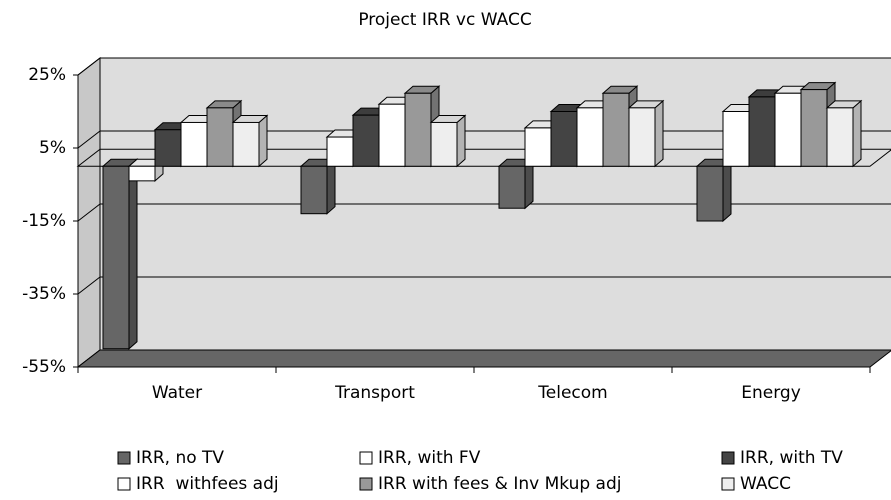 Image resolution: width=891 pixels, height=500 pixels. Describe the element at coordinates (444, 20) in the screenshot. I see `chart-title: Project IRR vc WACC` at that location.